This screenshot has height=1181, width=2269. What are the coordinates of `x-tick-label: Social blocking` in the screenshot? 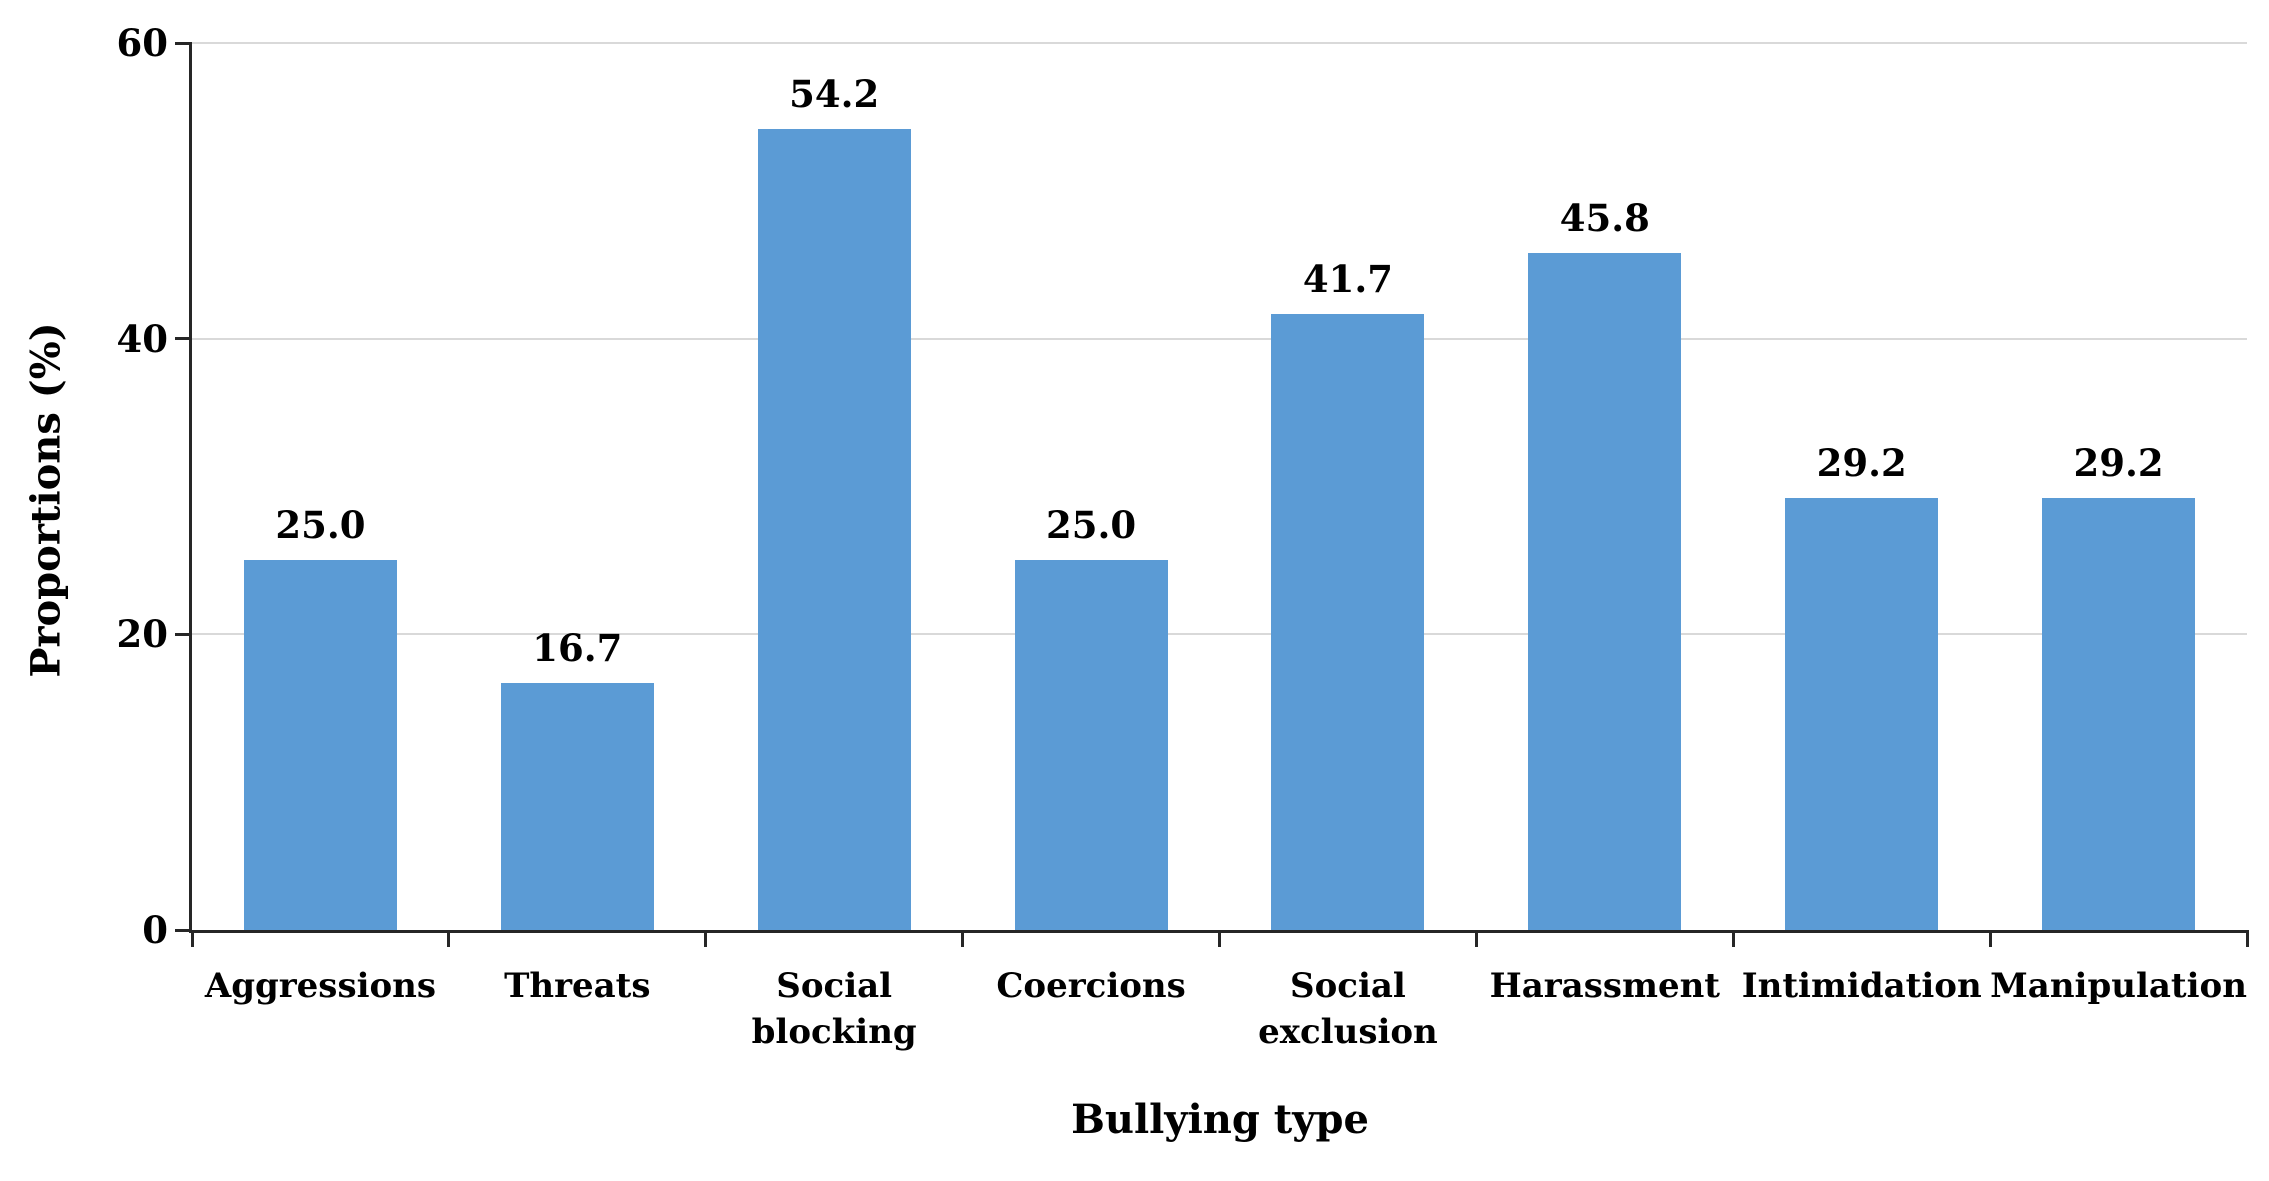 It's located at (834, 1009).